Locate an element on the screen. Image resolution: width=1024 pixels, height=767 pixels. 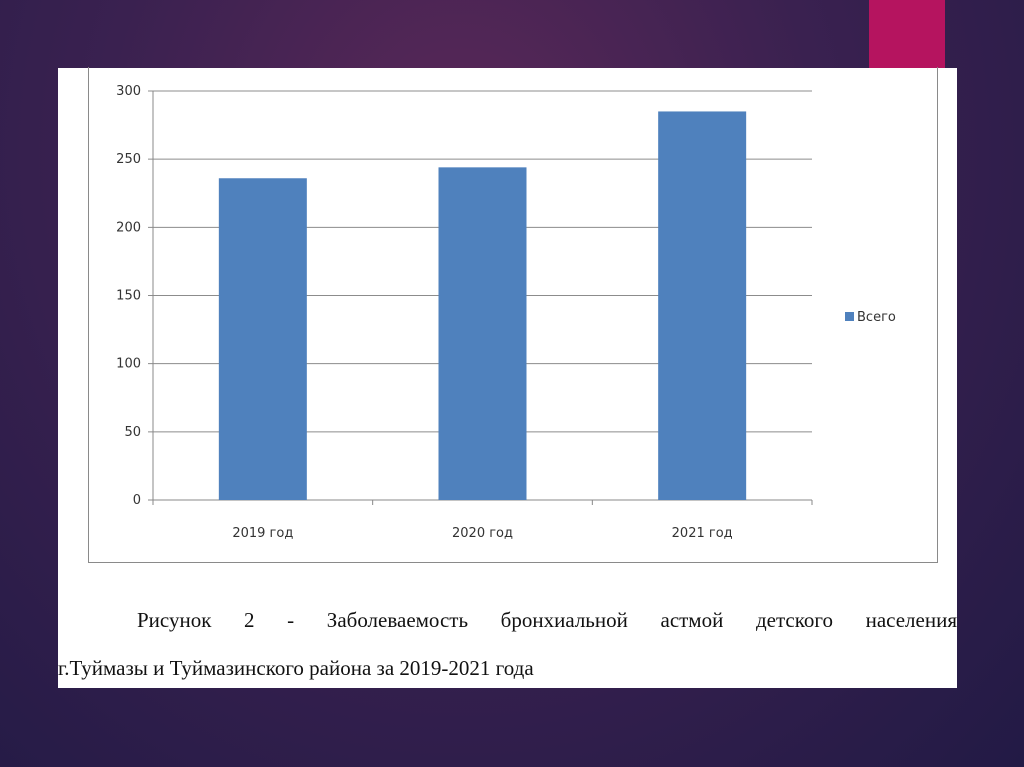
y-tick-label: 100 is located at coordinates (128, 364).